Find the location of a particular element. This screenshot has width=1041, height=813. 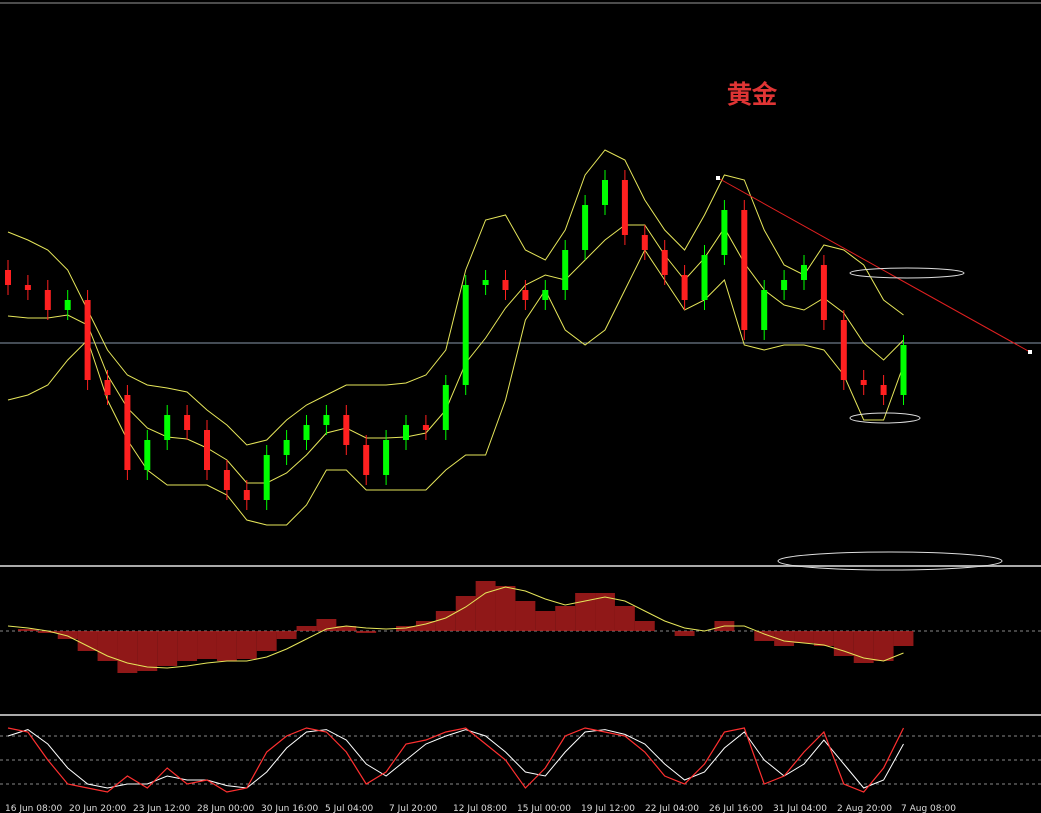

x-tick-label: 23 Jun 12:00 is located at coordinates (161, 808).